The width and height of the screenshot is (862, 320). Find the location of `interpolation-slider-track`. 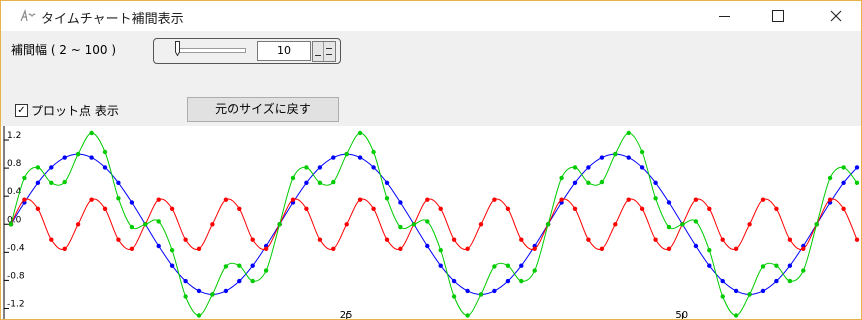

interpolation-slider-track is located at coordinates (211, 50).